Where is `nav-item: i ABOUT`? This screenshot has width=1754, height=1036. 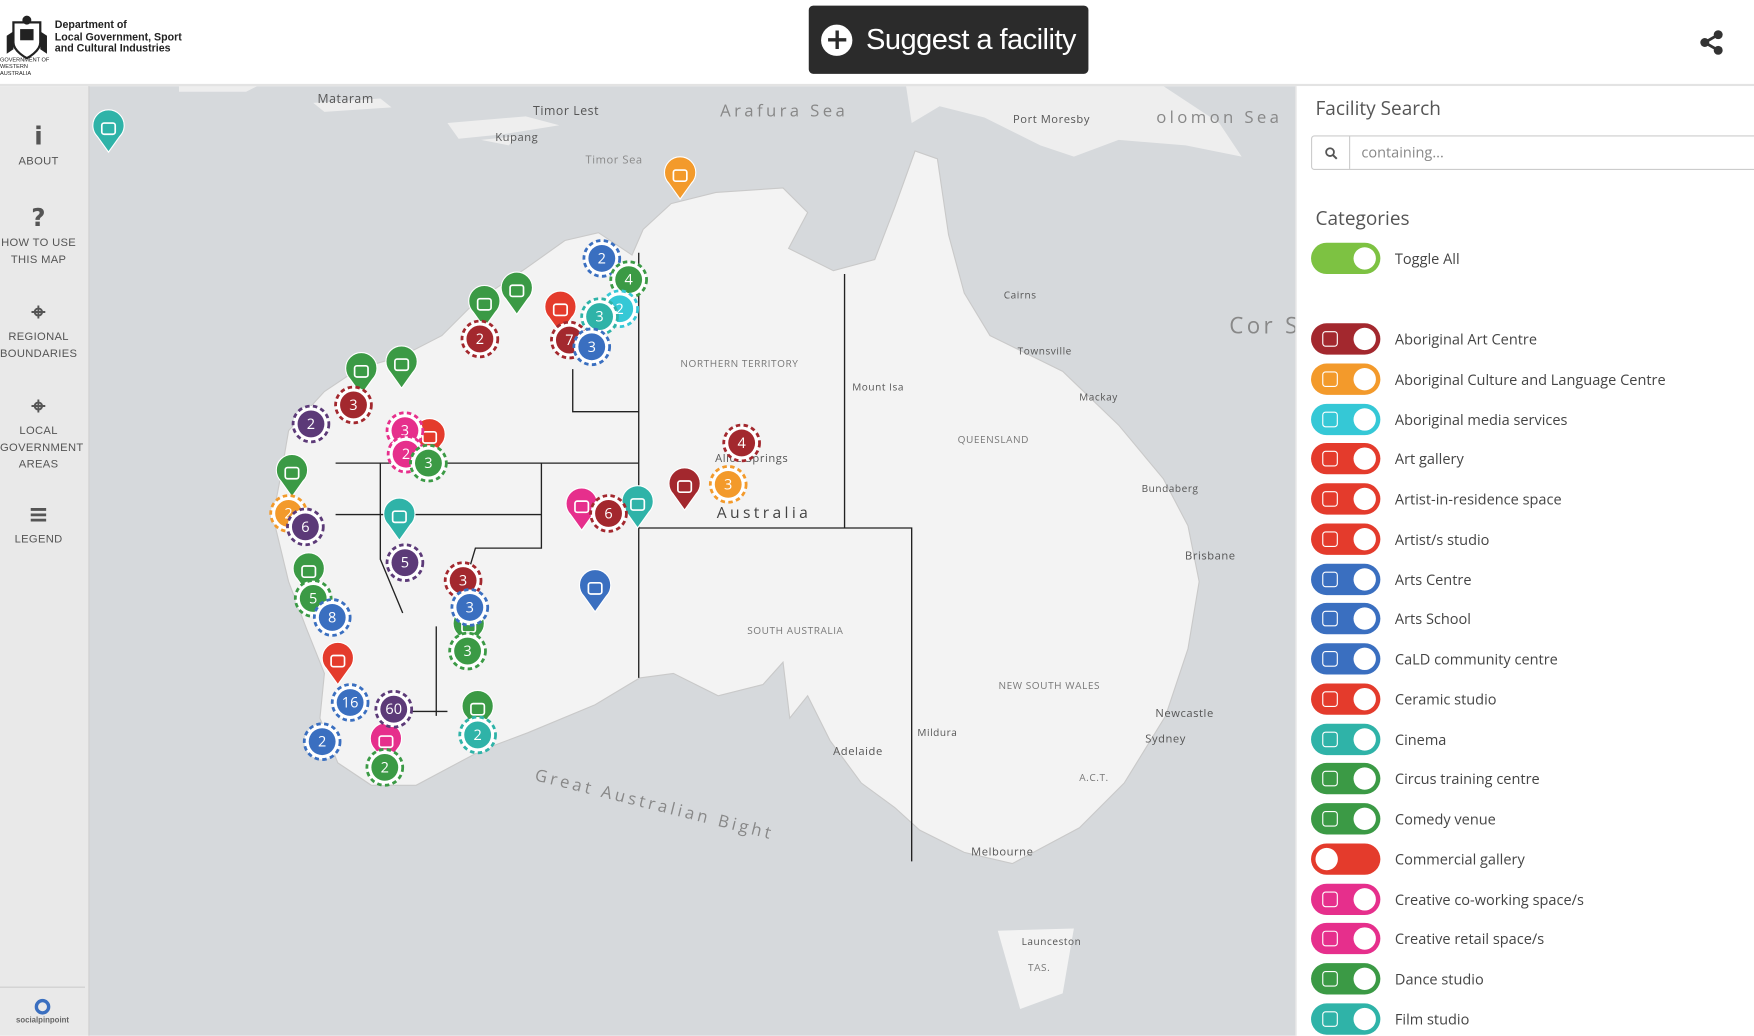 nav-item: i ABOUT is located at coordinates (38, 147).